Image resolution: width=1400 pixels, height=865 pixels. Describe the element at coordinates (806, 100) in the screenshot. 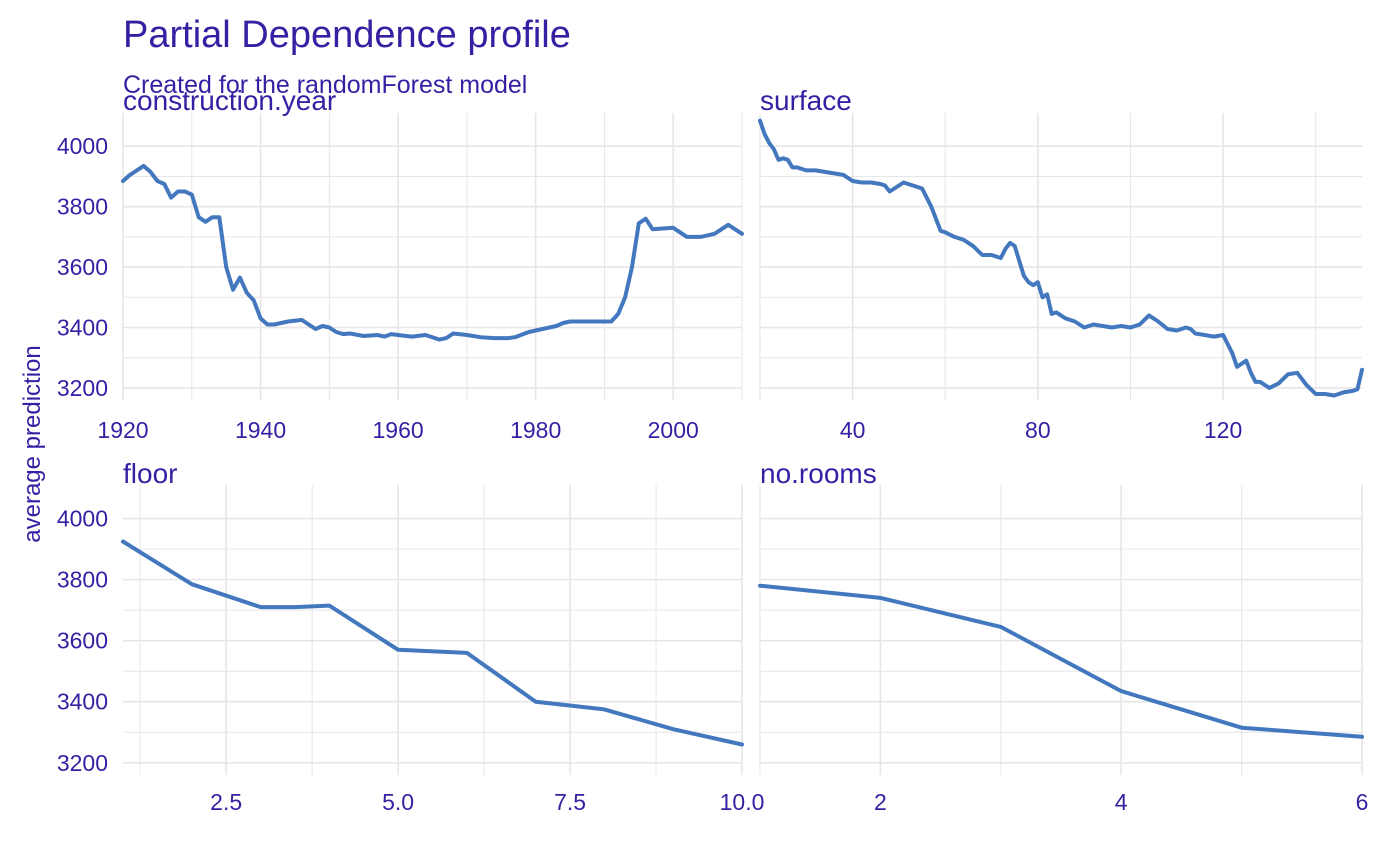

I see `panel-title: surface` at that location.